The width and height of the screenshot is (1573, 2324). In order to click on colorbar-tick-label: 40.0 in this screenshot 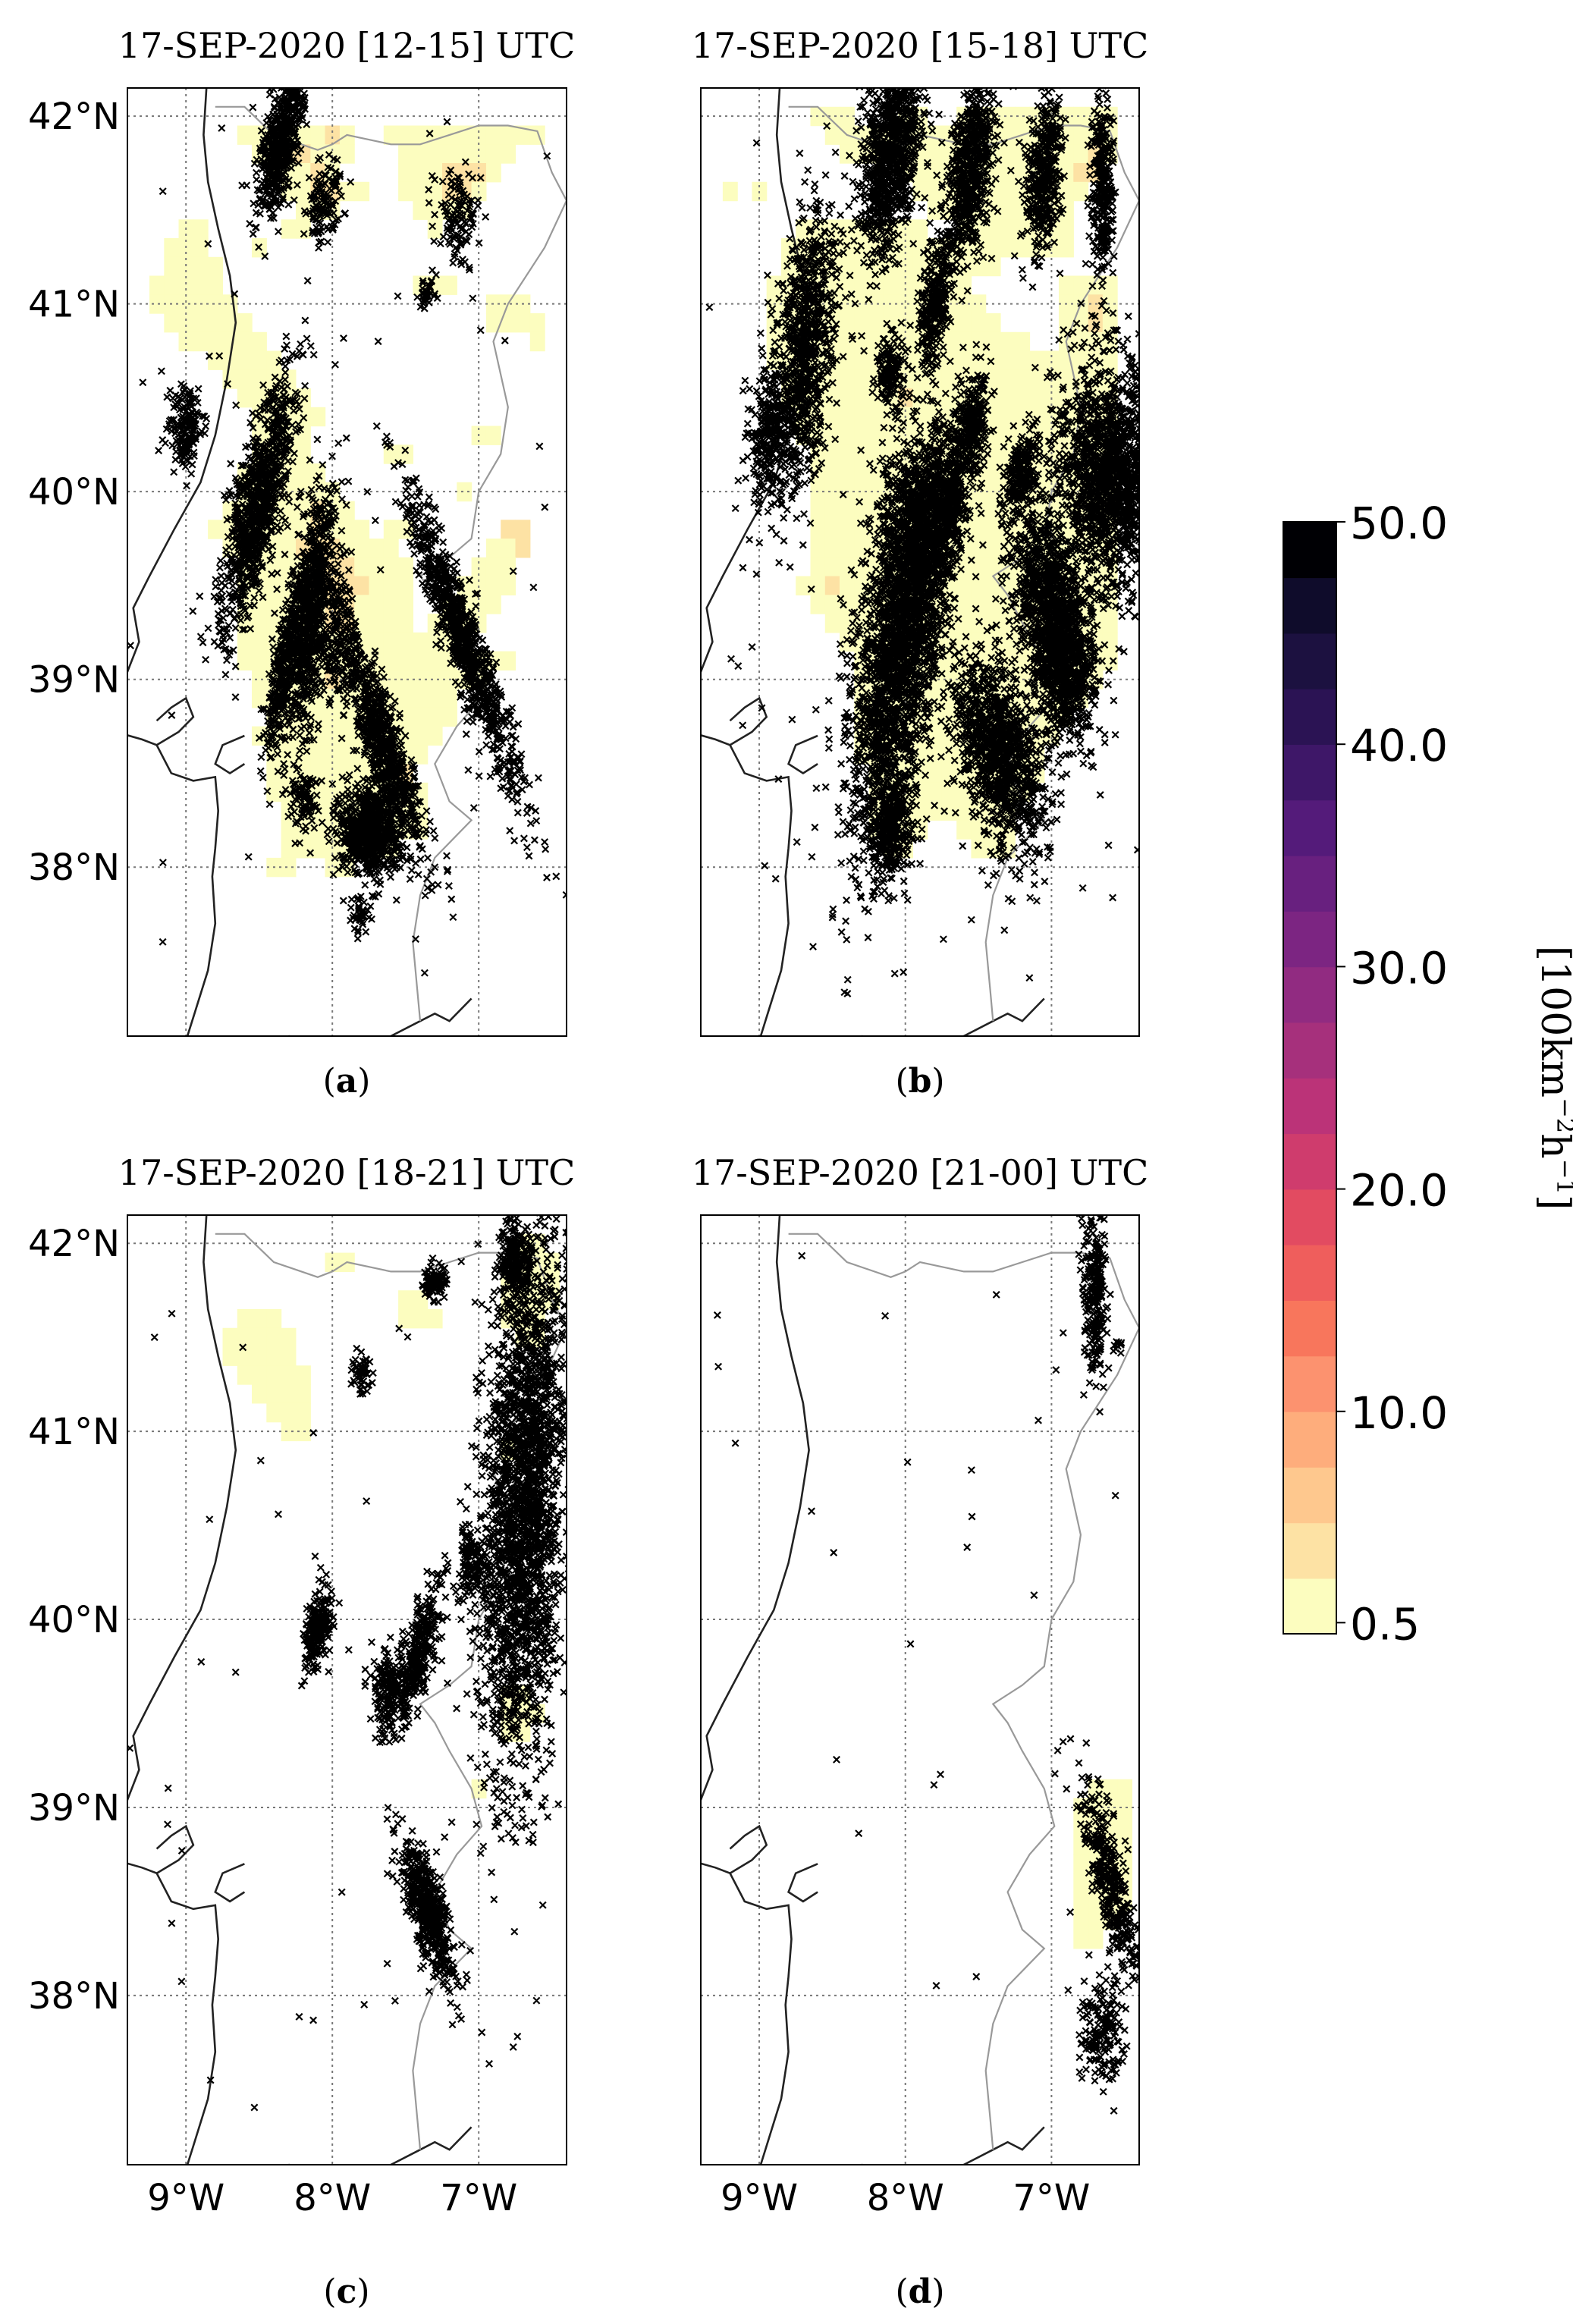, I will do `click(1399, 745)`.